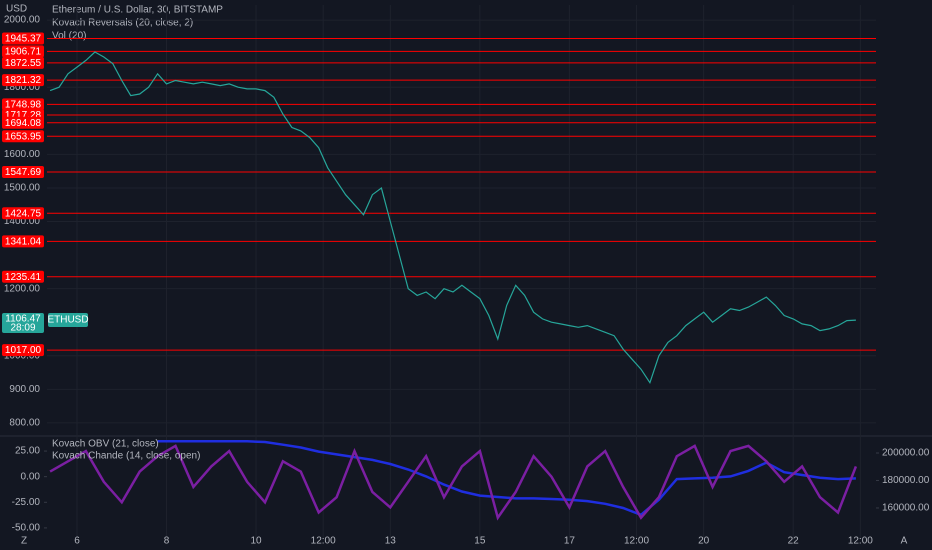 The height and width of the screenshot is (550, 932). Describe the element at coordinates (26, 528) in the screenshot. I see `y-tick-label: -50.00` at that location.